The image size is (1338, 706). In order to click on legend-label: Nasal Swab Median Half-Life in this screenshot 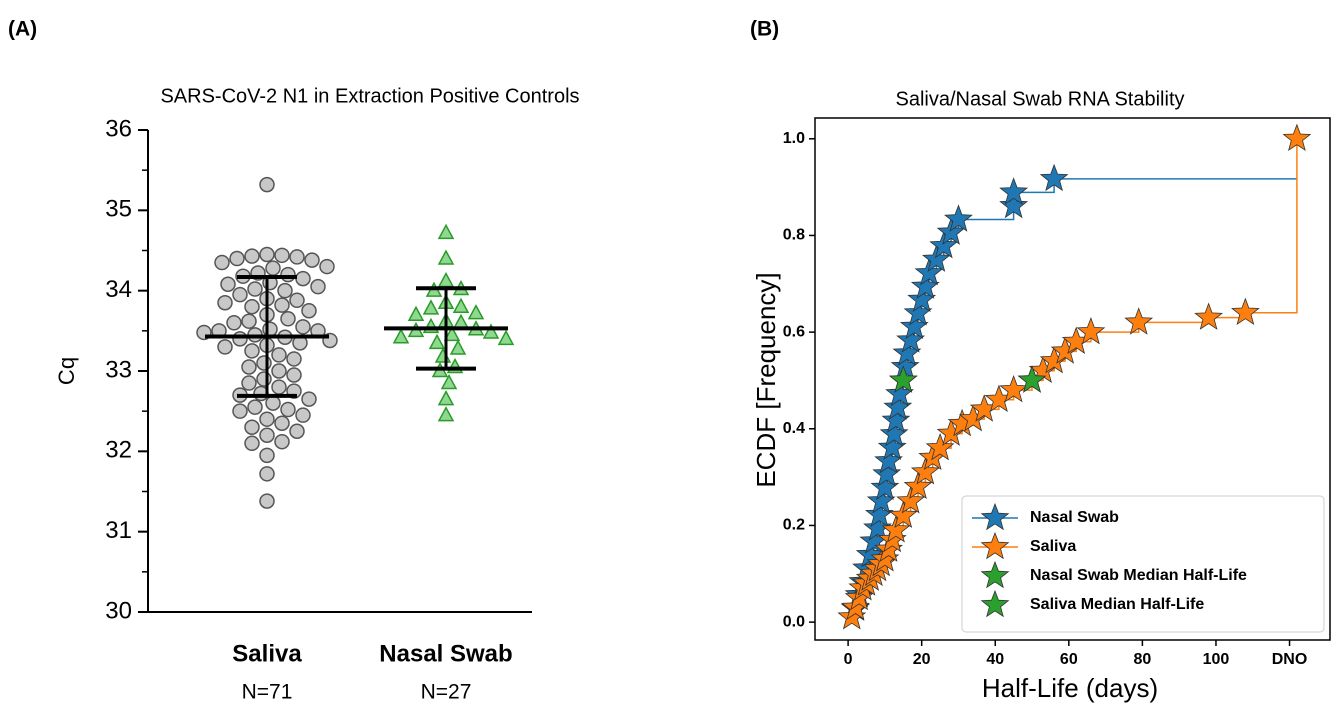, I will do `click(1138, 575)`.